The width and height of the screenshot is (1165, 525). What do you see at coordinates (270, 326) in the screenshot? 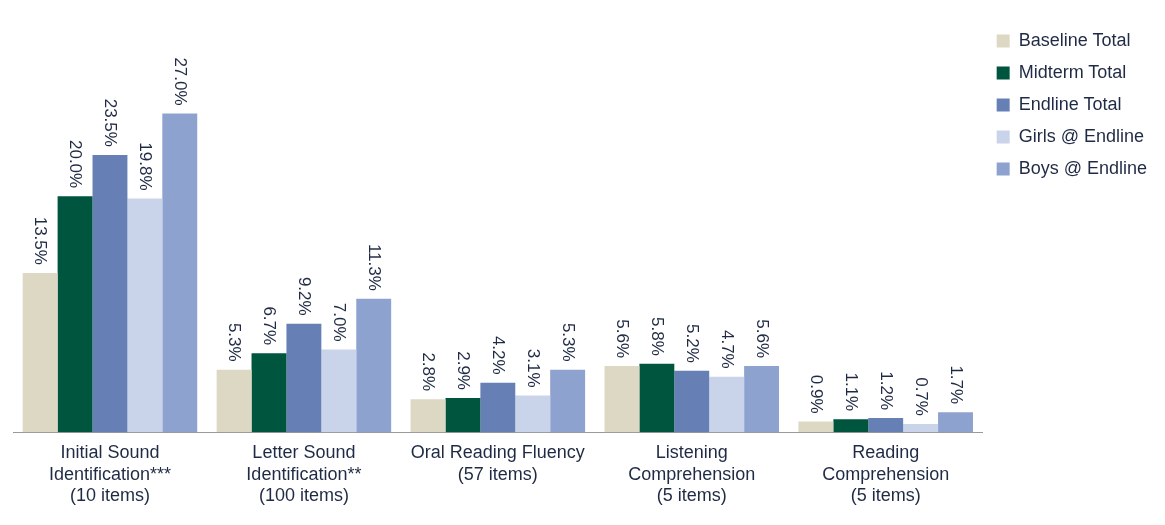
I see `data-label: 6.7%` at bounding box center [270, 326].